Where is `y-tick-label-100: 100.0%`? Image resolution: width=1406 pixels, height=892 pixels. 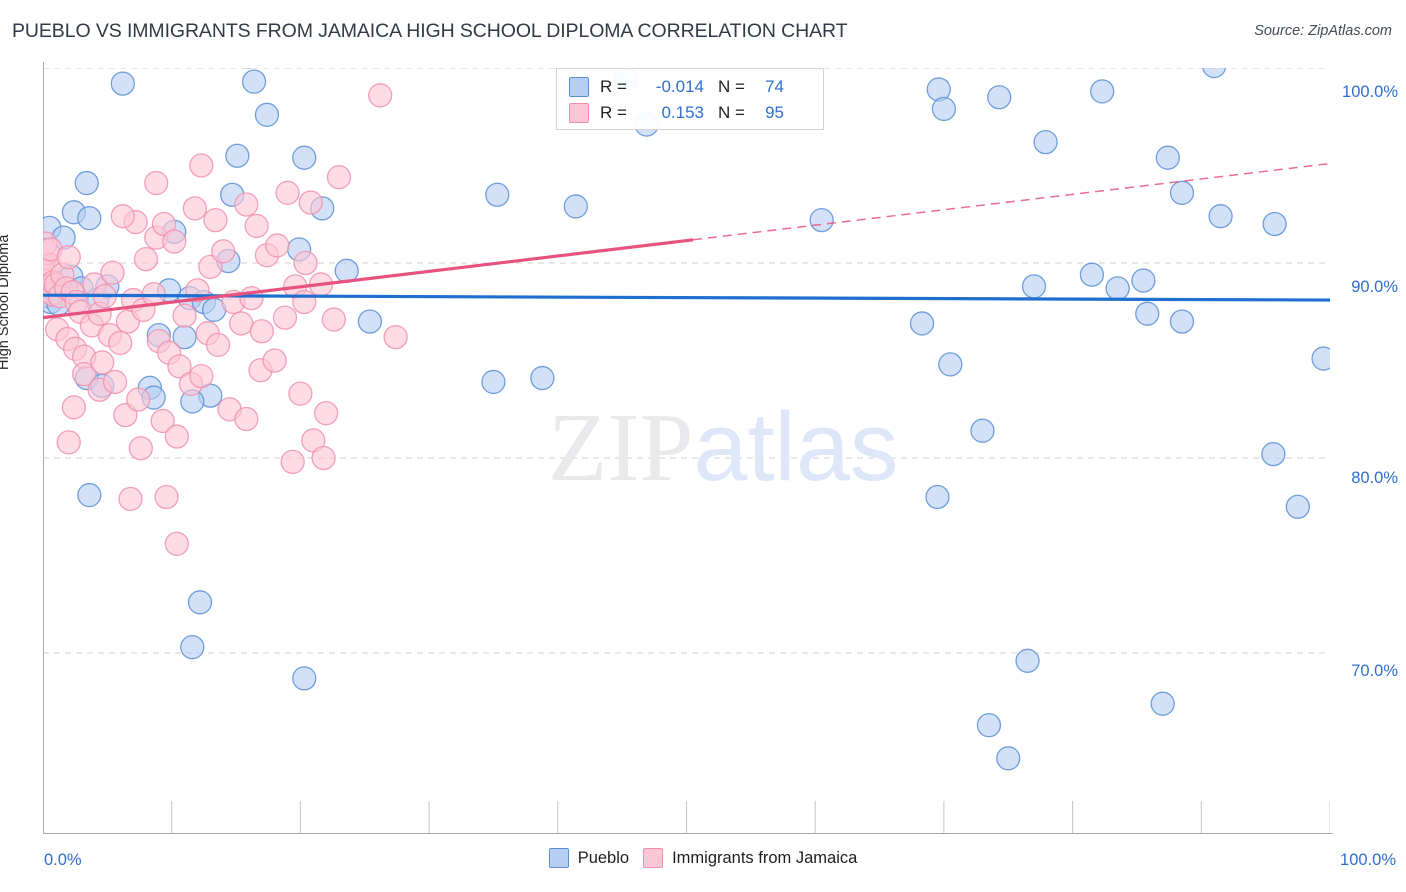 y-tick-label-100: 100.0% is located at coordinates (1370, 92).